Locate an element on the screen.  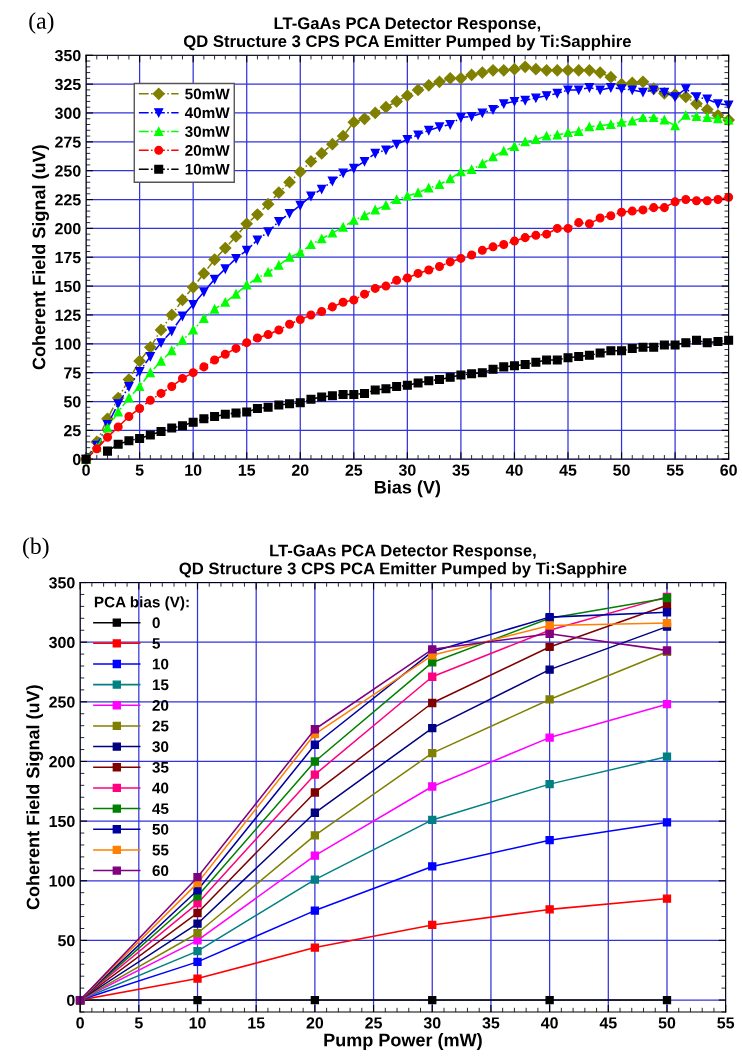
legend-label: 45 is located at coordinates (160, 809).